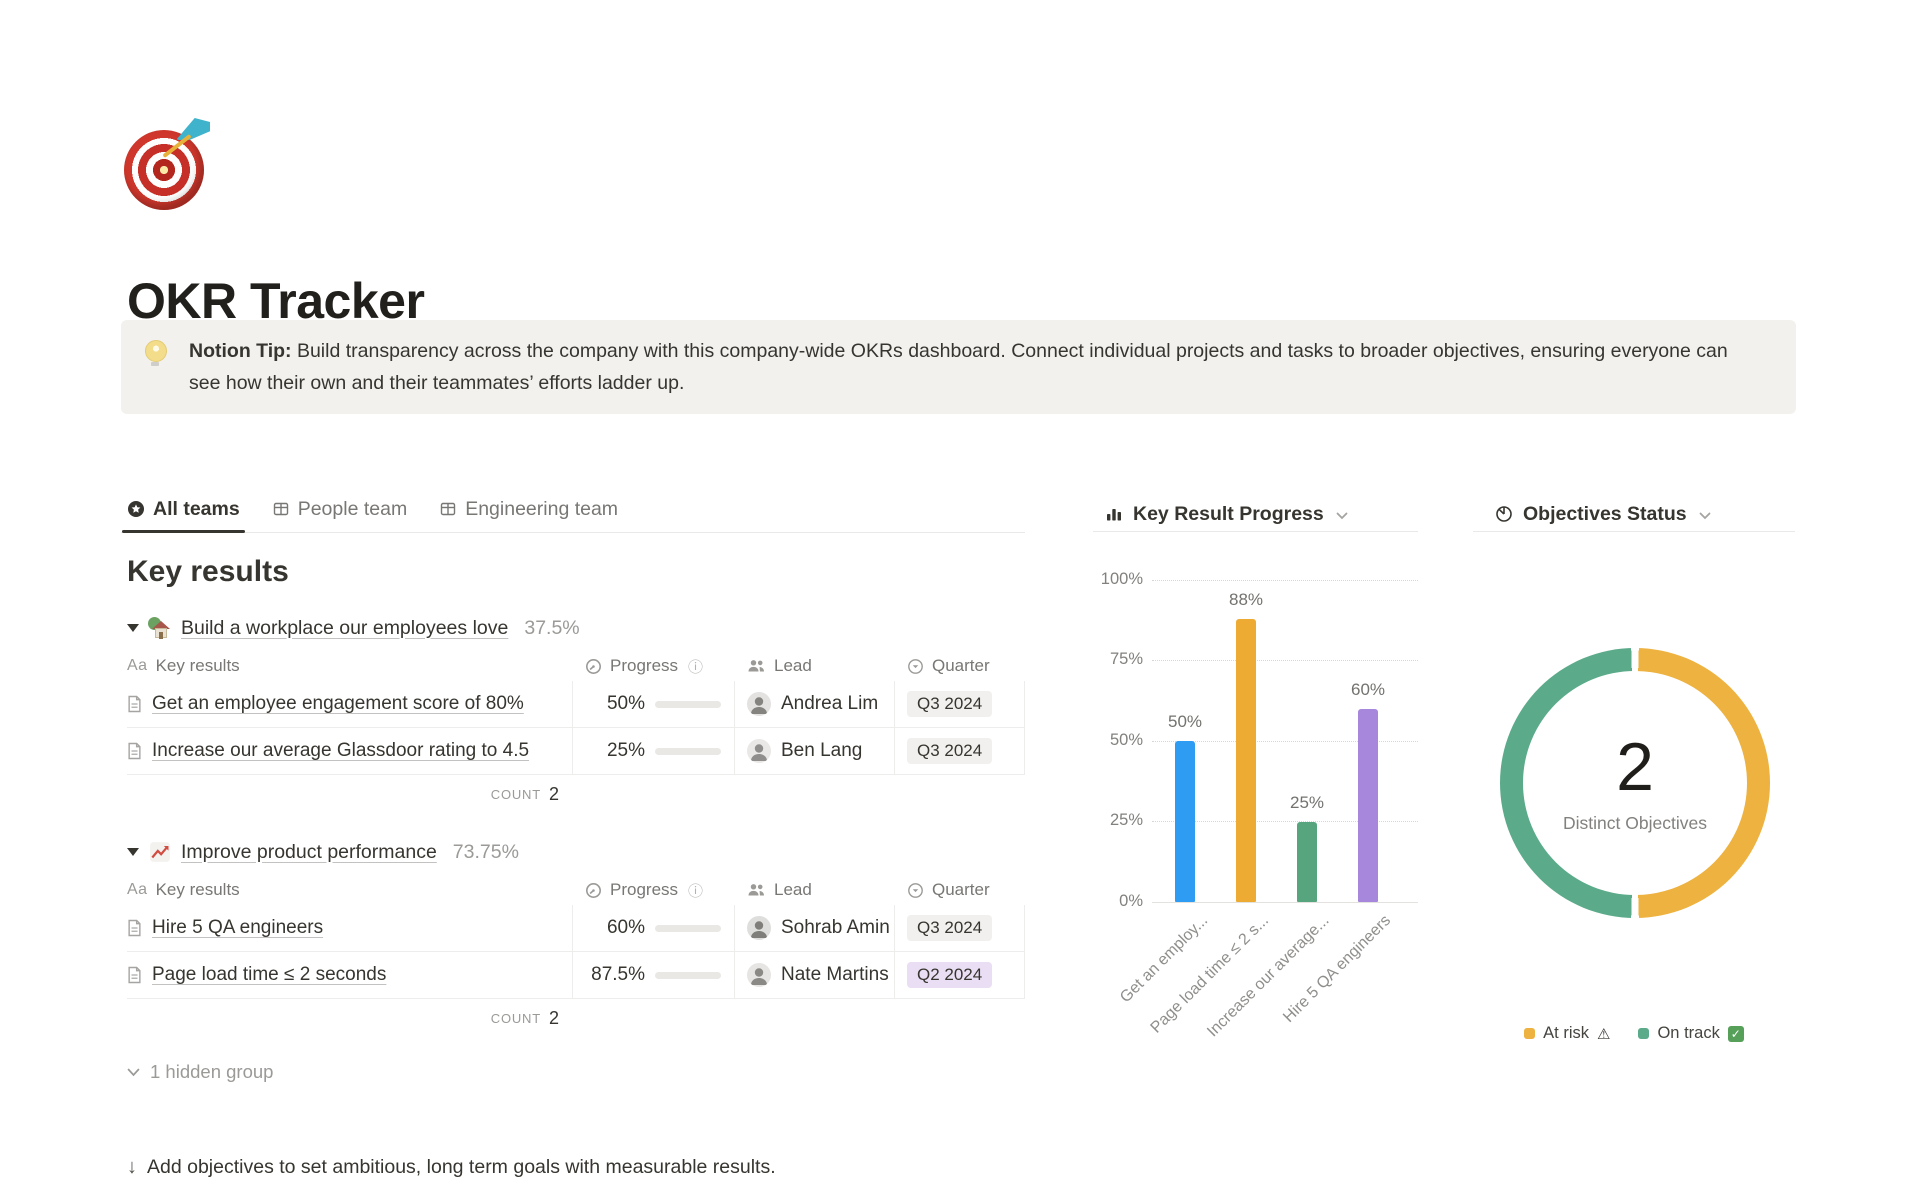 The height and width of the screenshot is (1199, 1920). Describe the element at coordinates (161, 633) in the screenshot. I see `house-body` at that location.